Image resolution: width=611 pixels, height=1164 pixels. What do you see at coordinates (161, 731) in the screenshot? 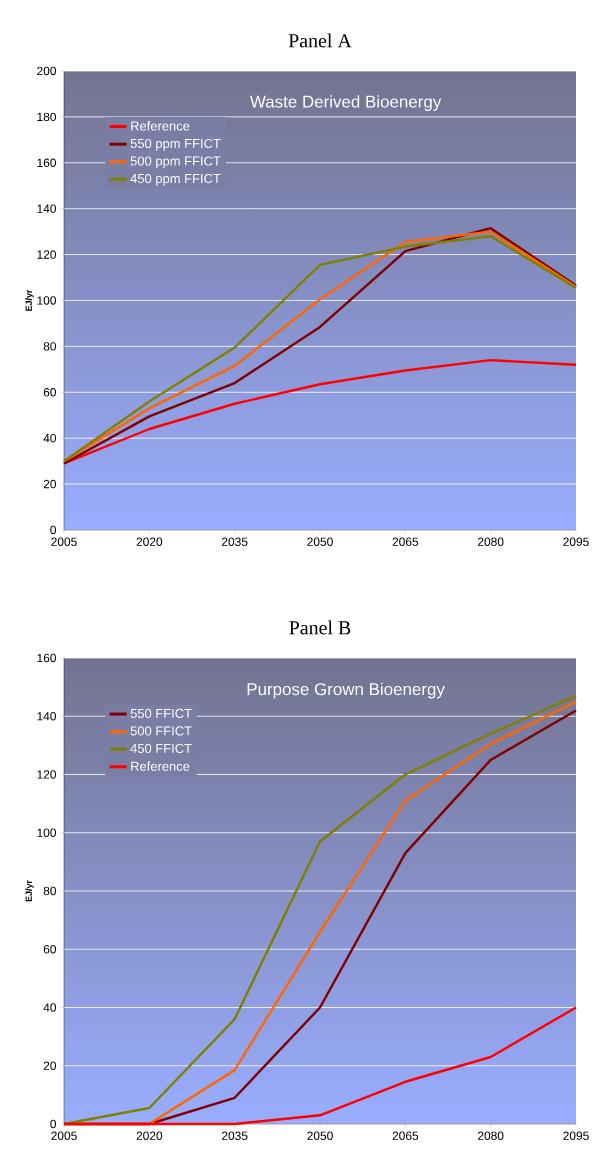
I see `legend-label: 500 FFICT` at bounding box center [161, 731].